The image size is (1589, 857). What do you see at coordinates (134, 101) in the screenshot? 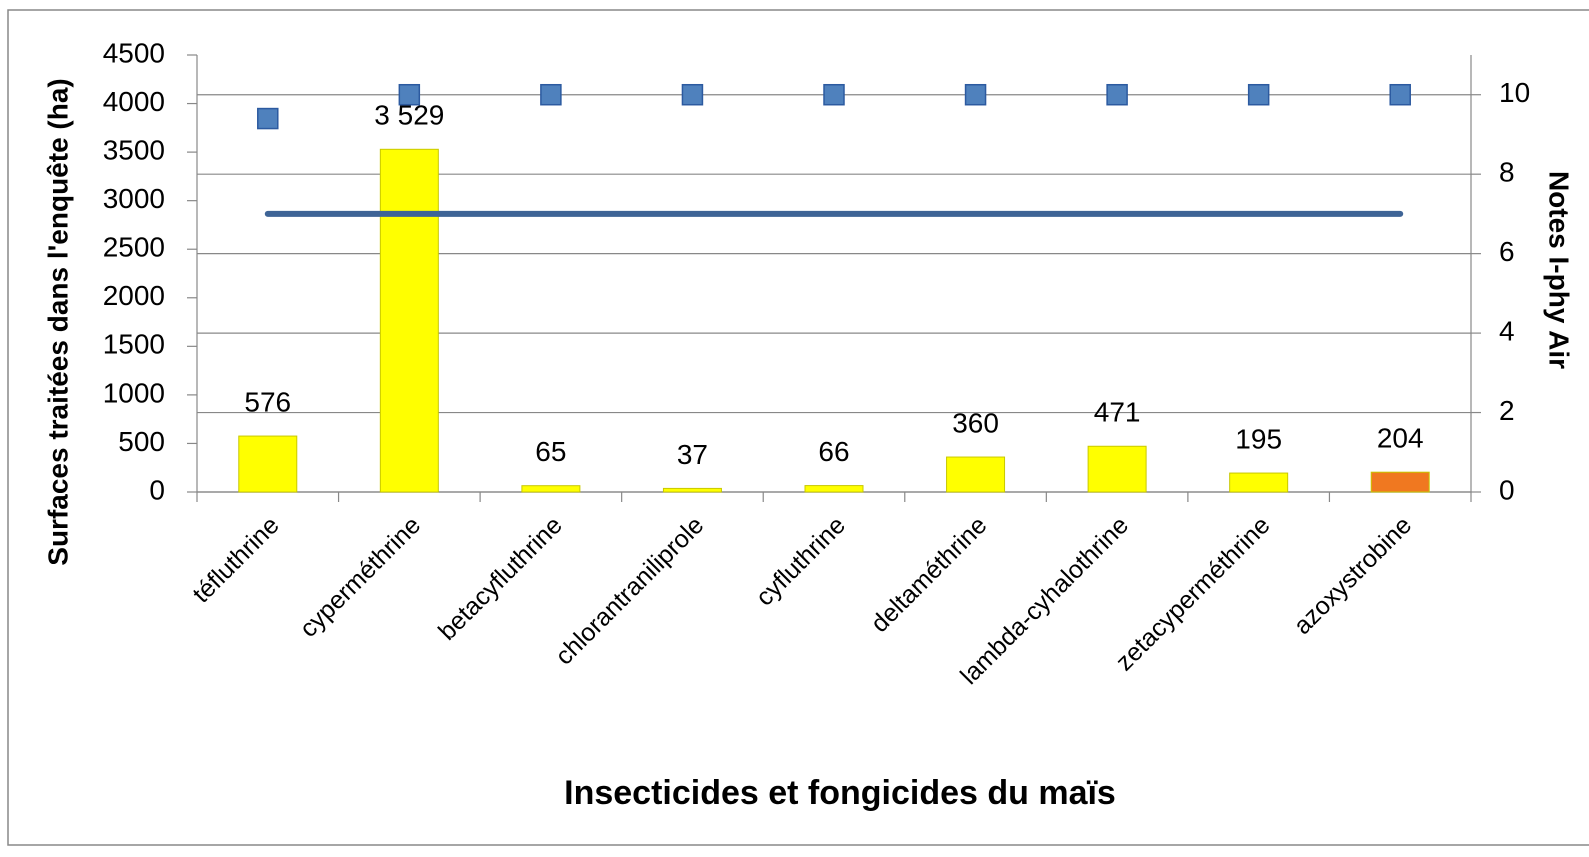
I see `y-tick-label: 4000` at bounding box center [134, 101].